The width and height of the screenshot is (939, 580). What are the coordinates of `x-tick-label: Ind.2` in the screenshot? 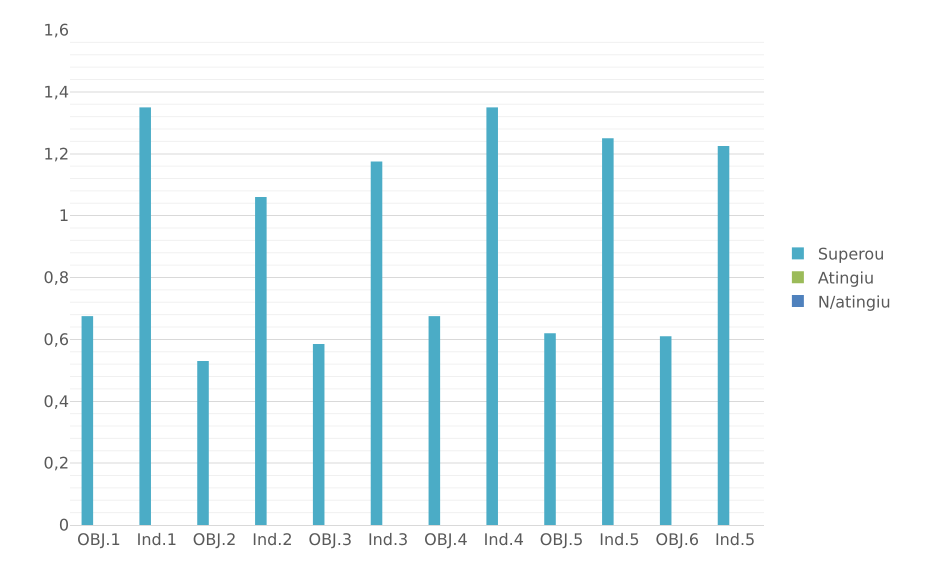 It's located at (272, 540).